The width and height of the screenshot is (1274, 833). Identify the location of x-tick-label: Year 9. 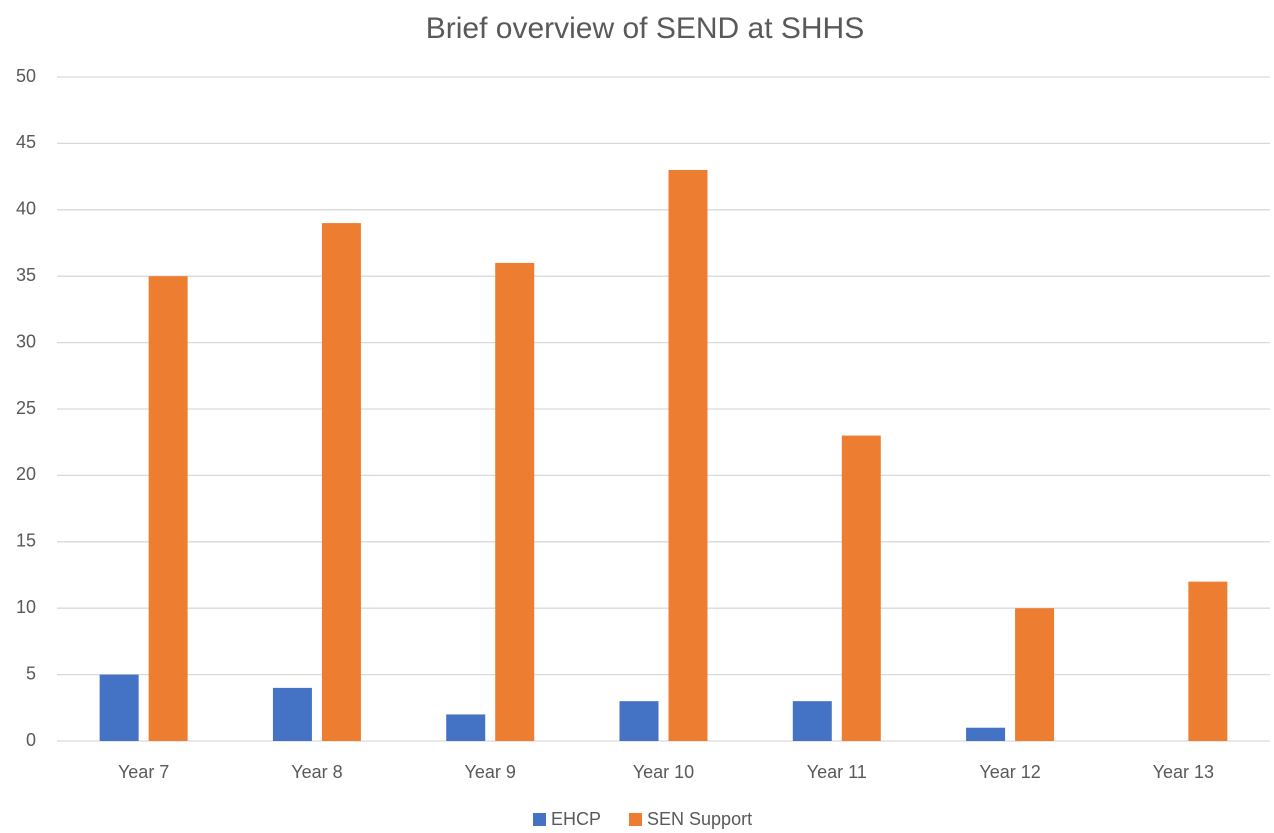
(490, 772).